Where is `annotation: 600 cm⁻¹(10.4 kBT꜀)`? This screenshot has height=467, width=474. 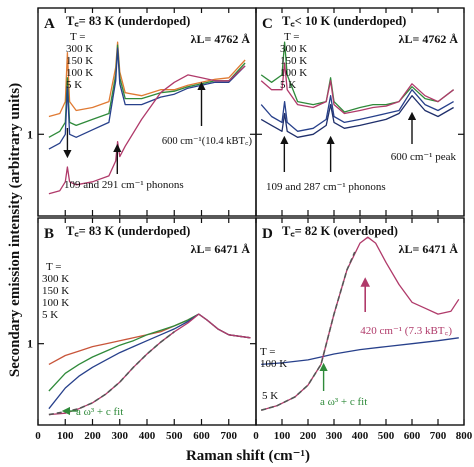 annotation: 600 cm⁻¹(10.4 kBT꜀) is located at coordinates (207, 141).